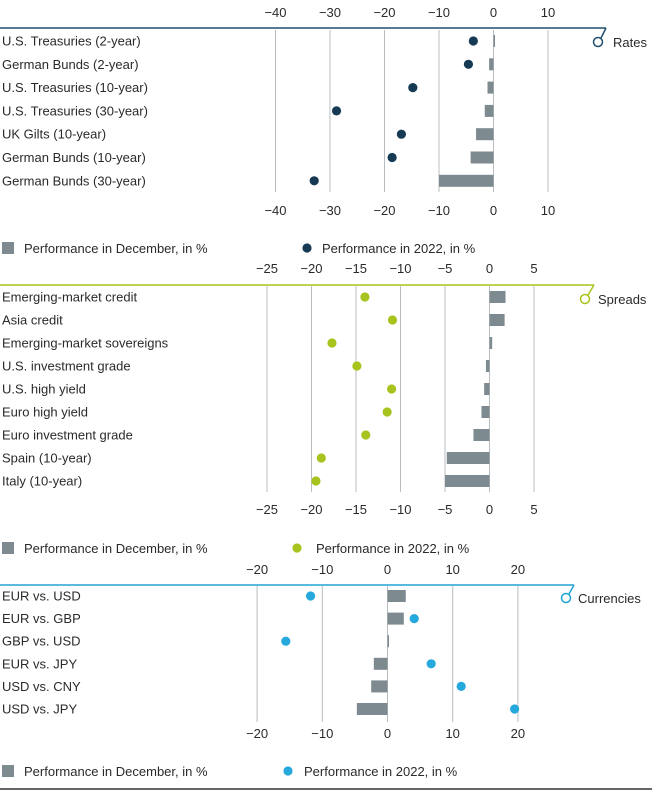  I want to click on year-dot-u-s-treasuries-30-year, so click(336, 111).